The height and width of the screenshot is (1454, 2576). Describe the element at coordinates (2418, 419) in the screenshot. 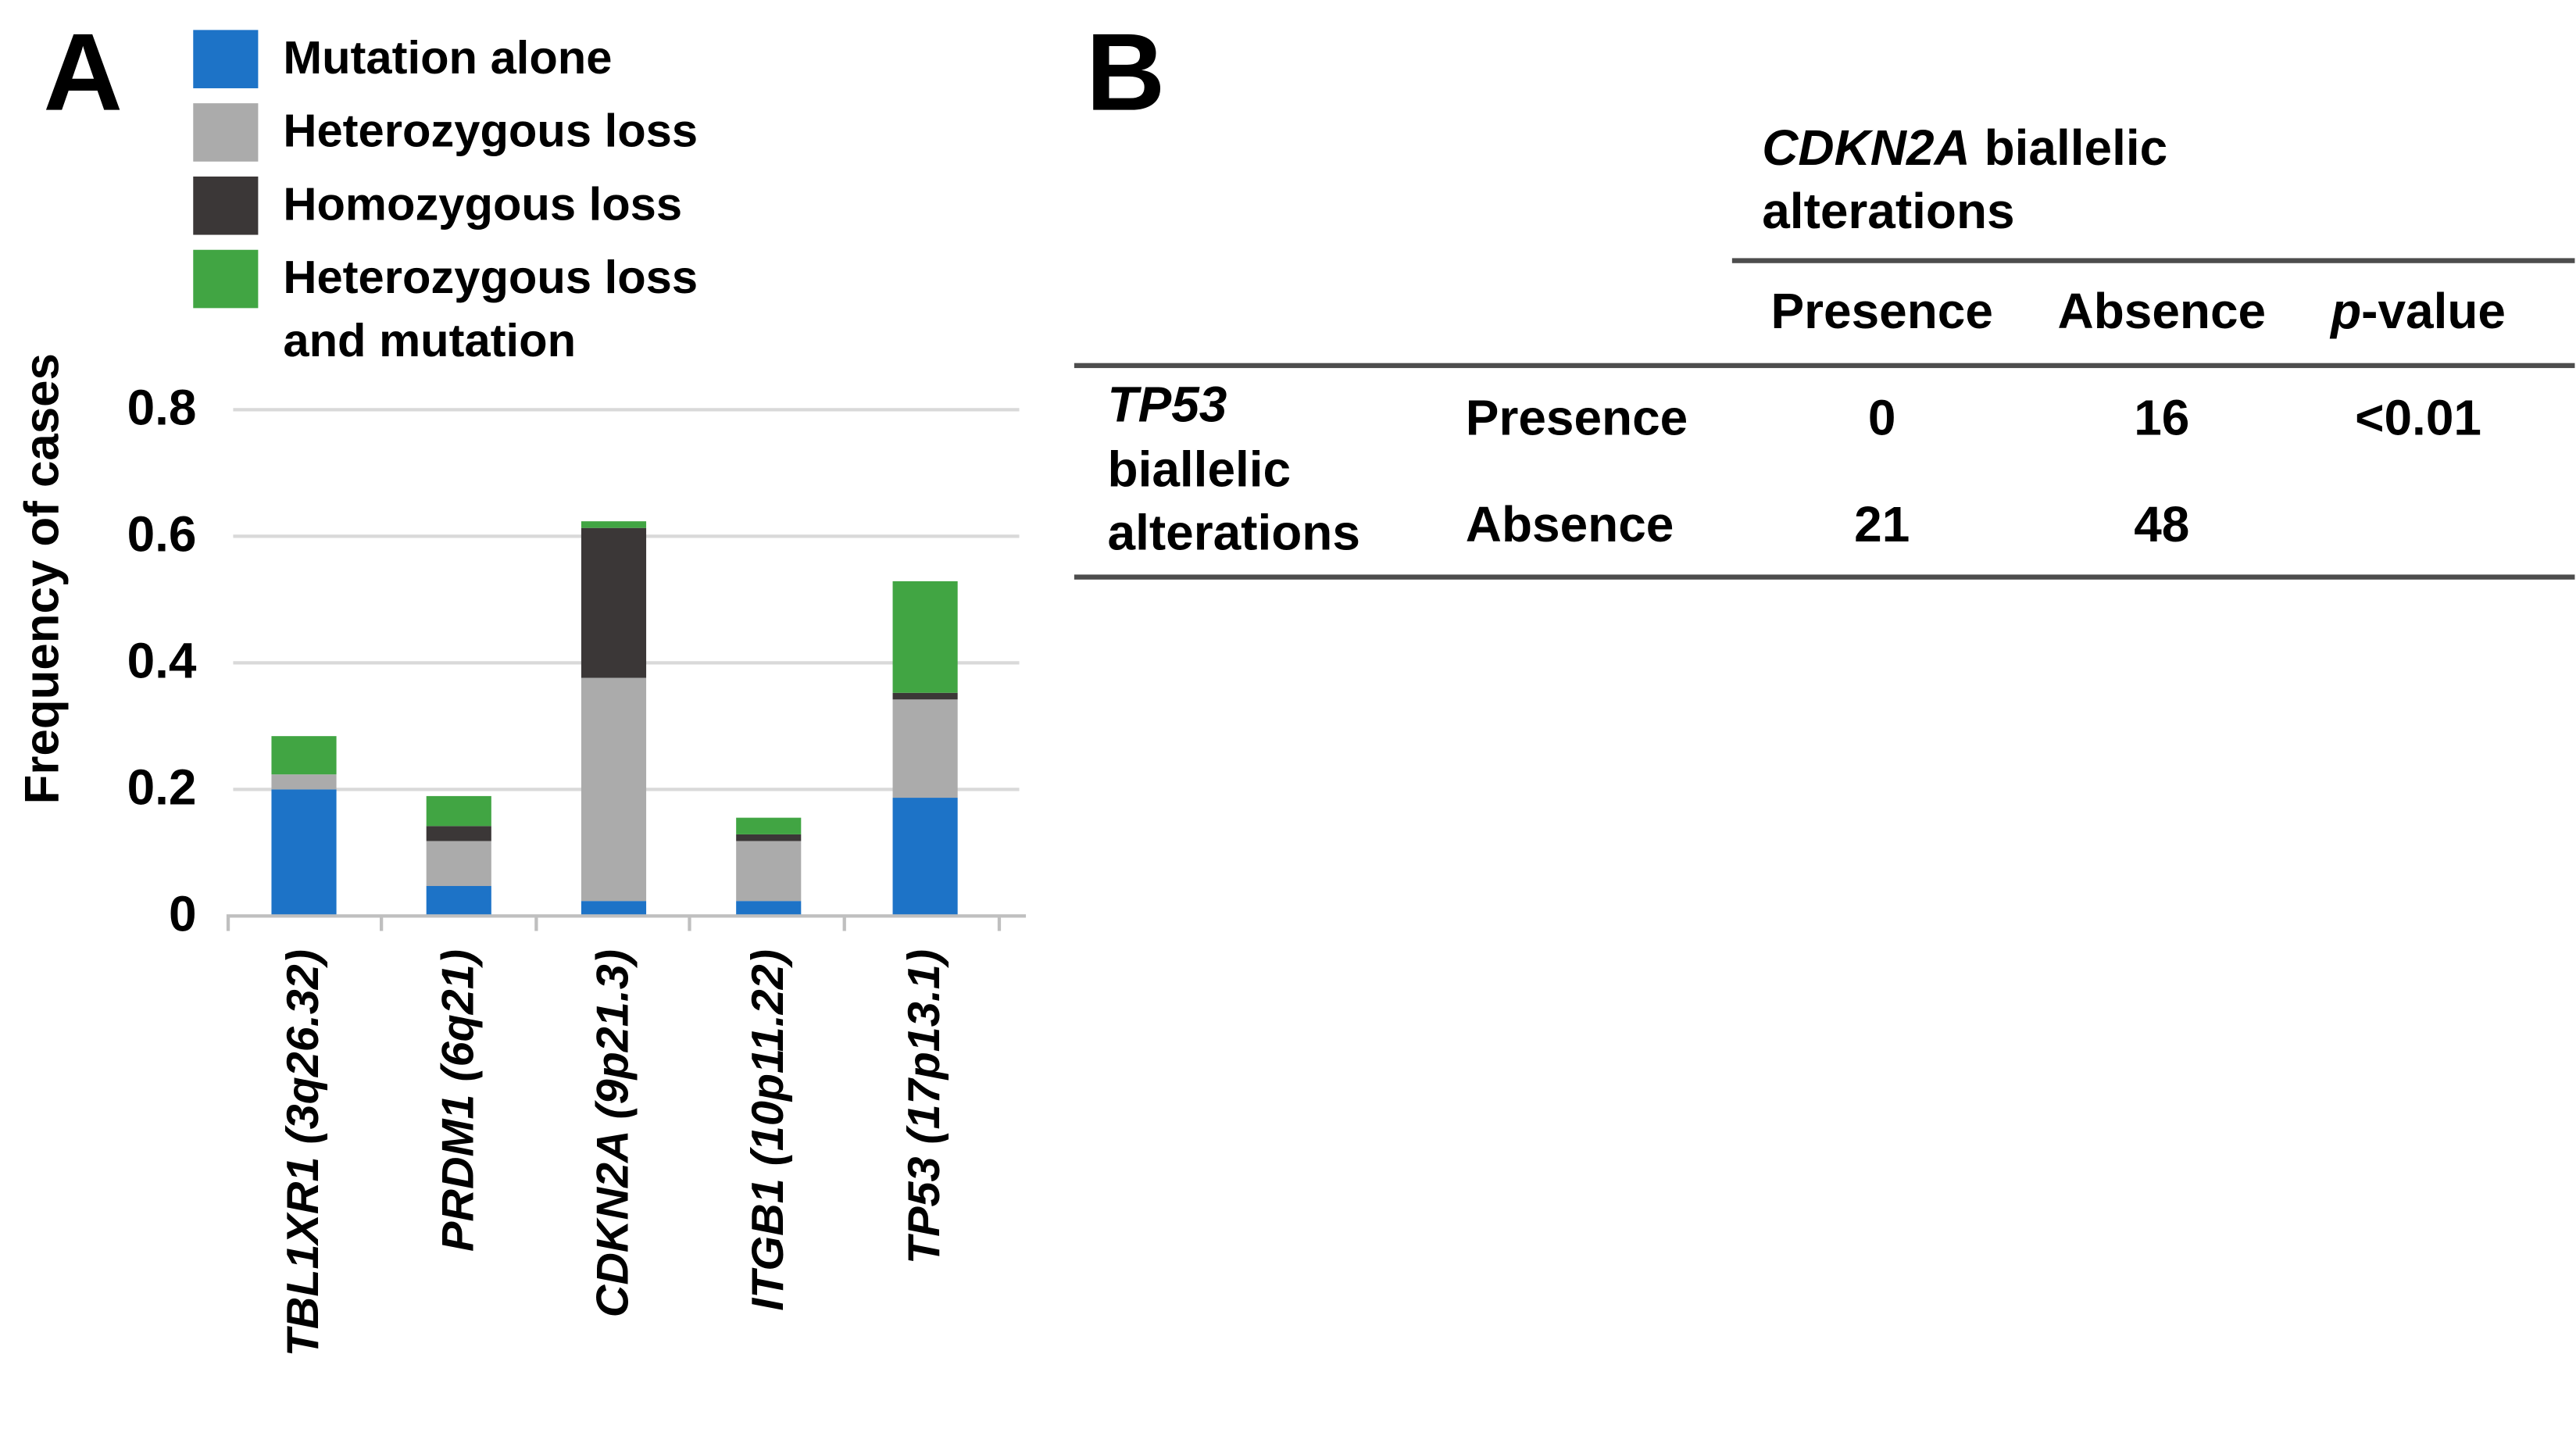

I see `table-cell-pvalue: <0.01` at that location.